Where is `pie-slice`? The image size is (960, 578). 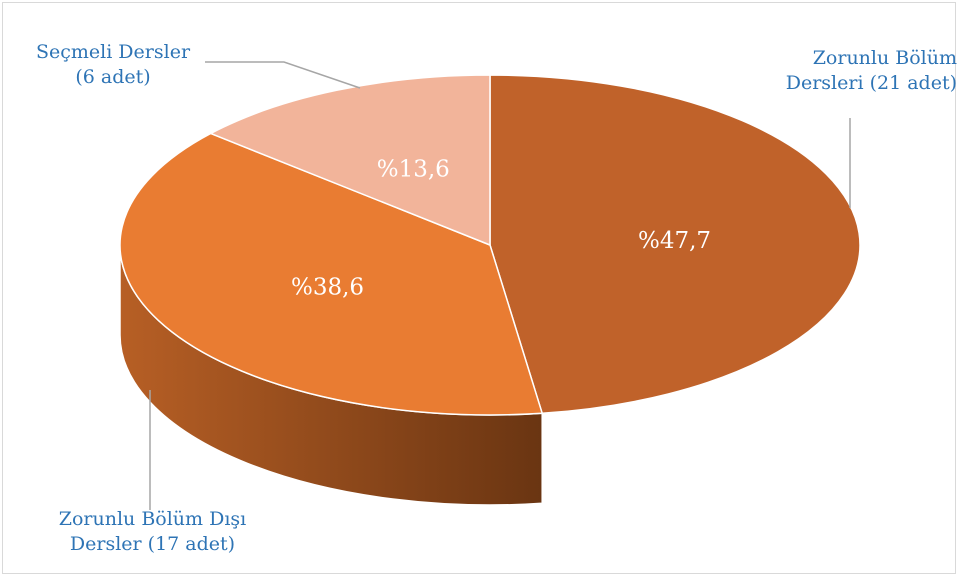 pie-slice is located at coordinates (350, 160).